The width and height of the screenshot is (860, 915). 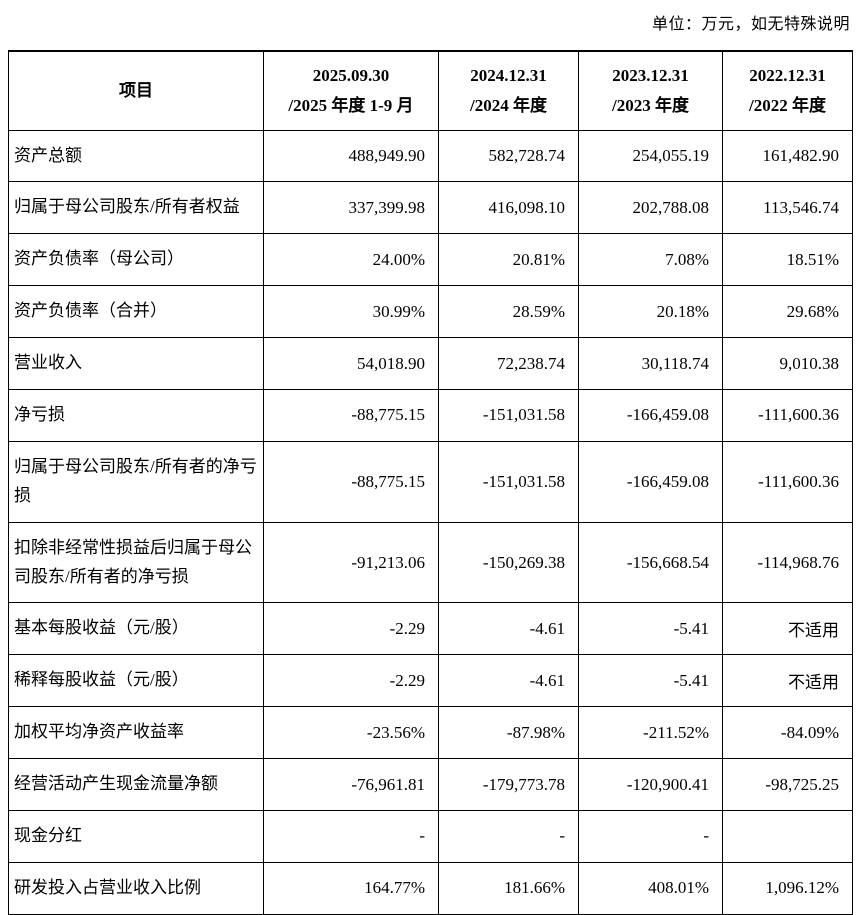 What do you see at coordinates (508, 363) in the screenshot?
I see `cell-value: 72,238.74` at bounding box center [508, 363].